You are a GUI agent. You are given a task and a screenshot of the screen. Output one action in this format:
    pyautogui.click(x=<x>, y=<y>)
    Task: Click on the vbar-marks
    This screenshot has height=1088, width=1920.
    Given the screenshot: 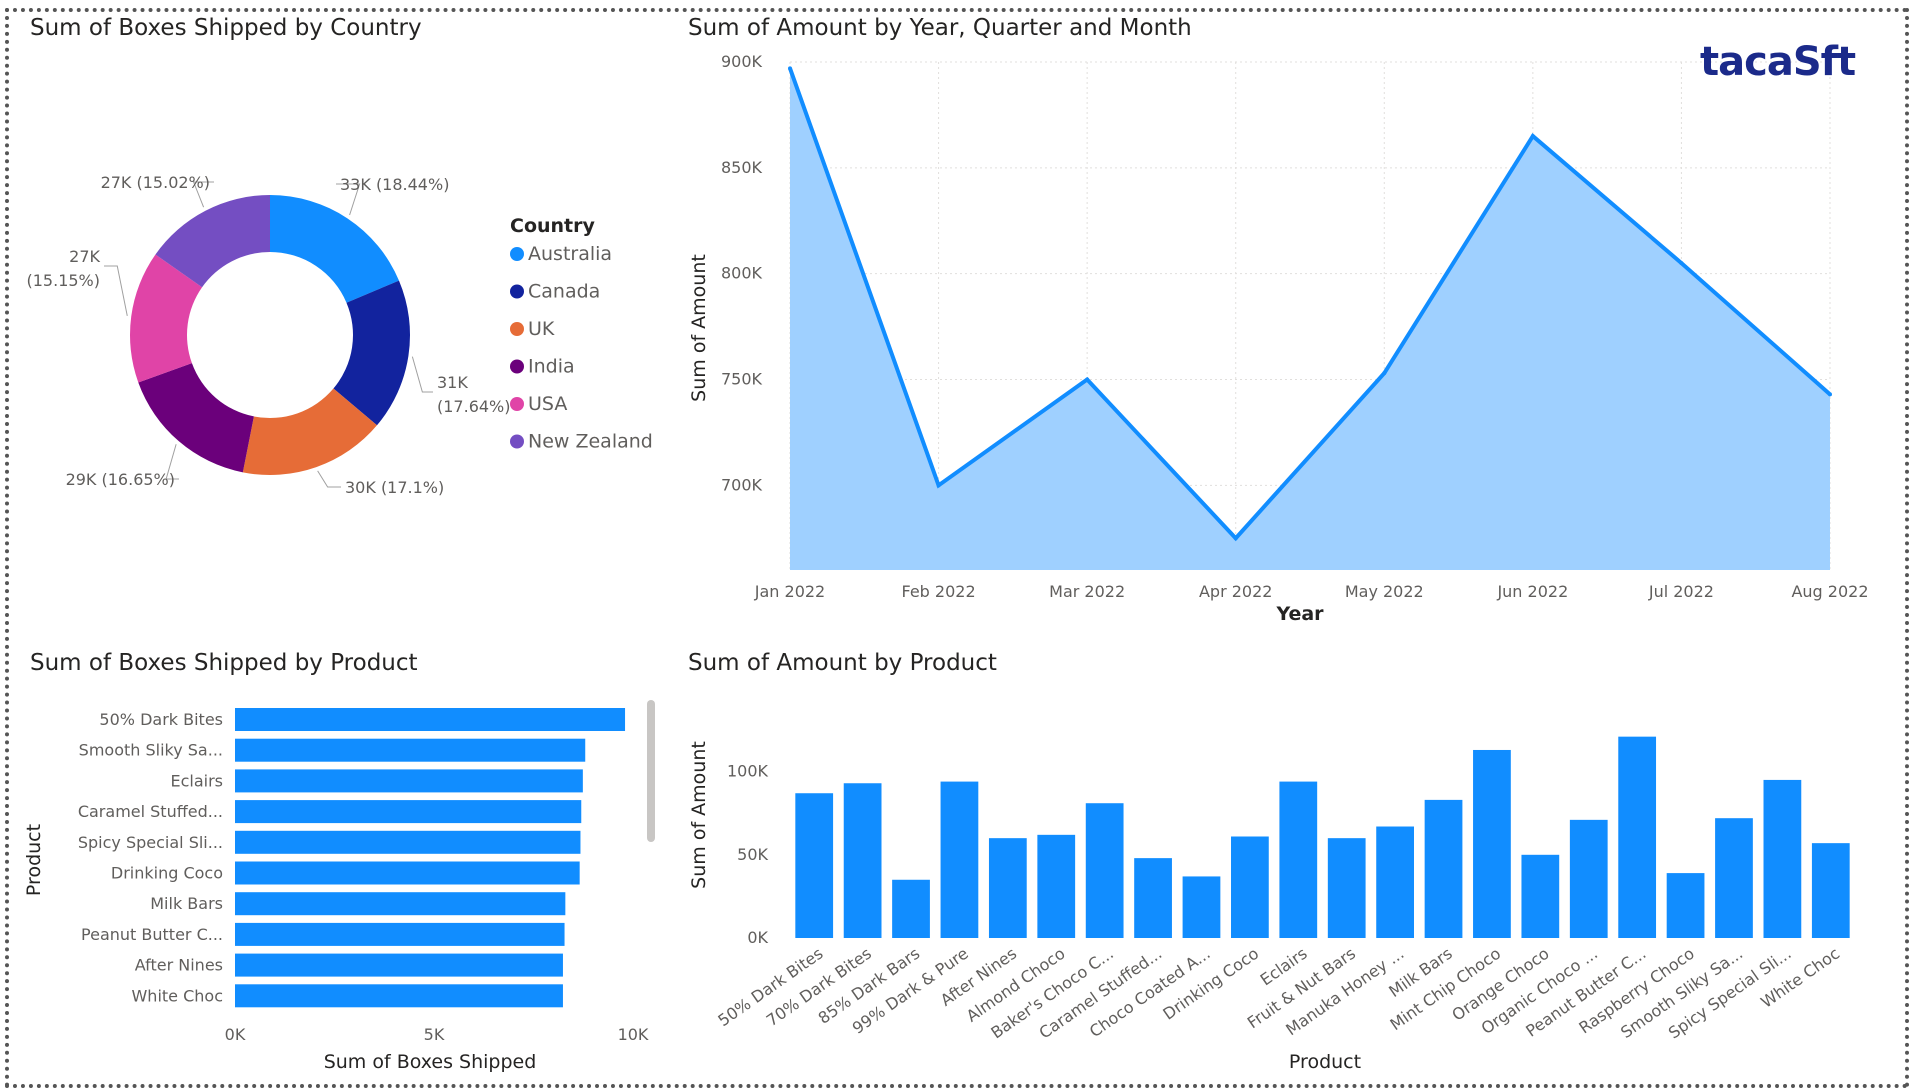 What is the action you would take?
    pyautogui.click(x=1322, y=837)
    